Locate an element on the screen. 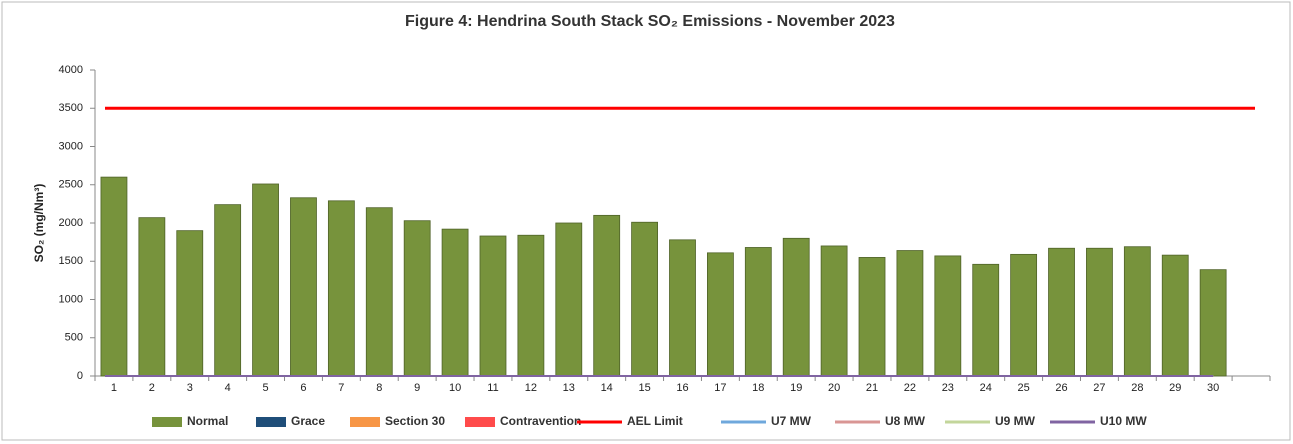 The height and width of the screenshot is (444, 1293). legend-label: Contravention is located at coordinates (540, 421).